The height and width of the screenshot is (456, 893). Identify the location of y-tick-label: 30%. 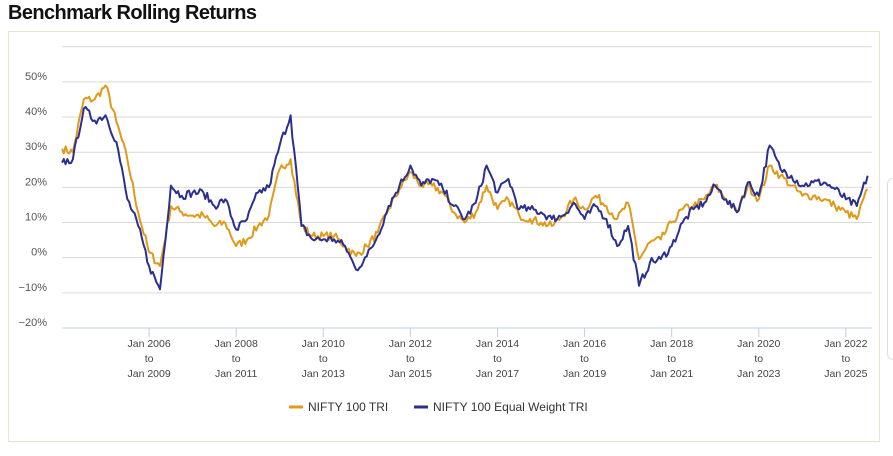
(36, 147).